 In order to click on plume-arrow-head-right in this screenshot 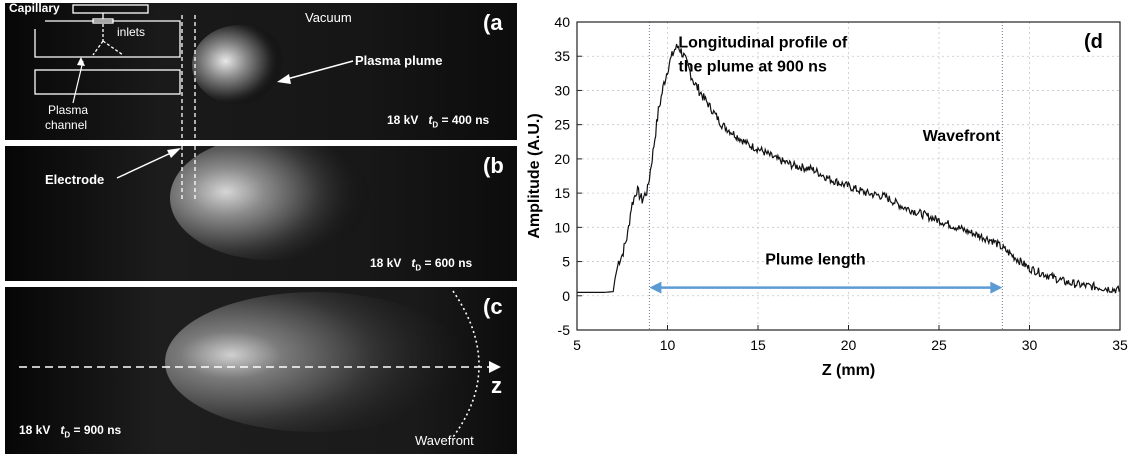, I will do `click(996, 287)`.